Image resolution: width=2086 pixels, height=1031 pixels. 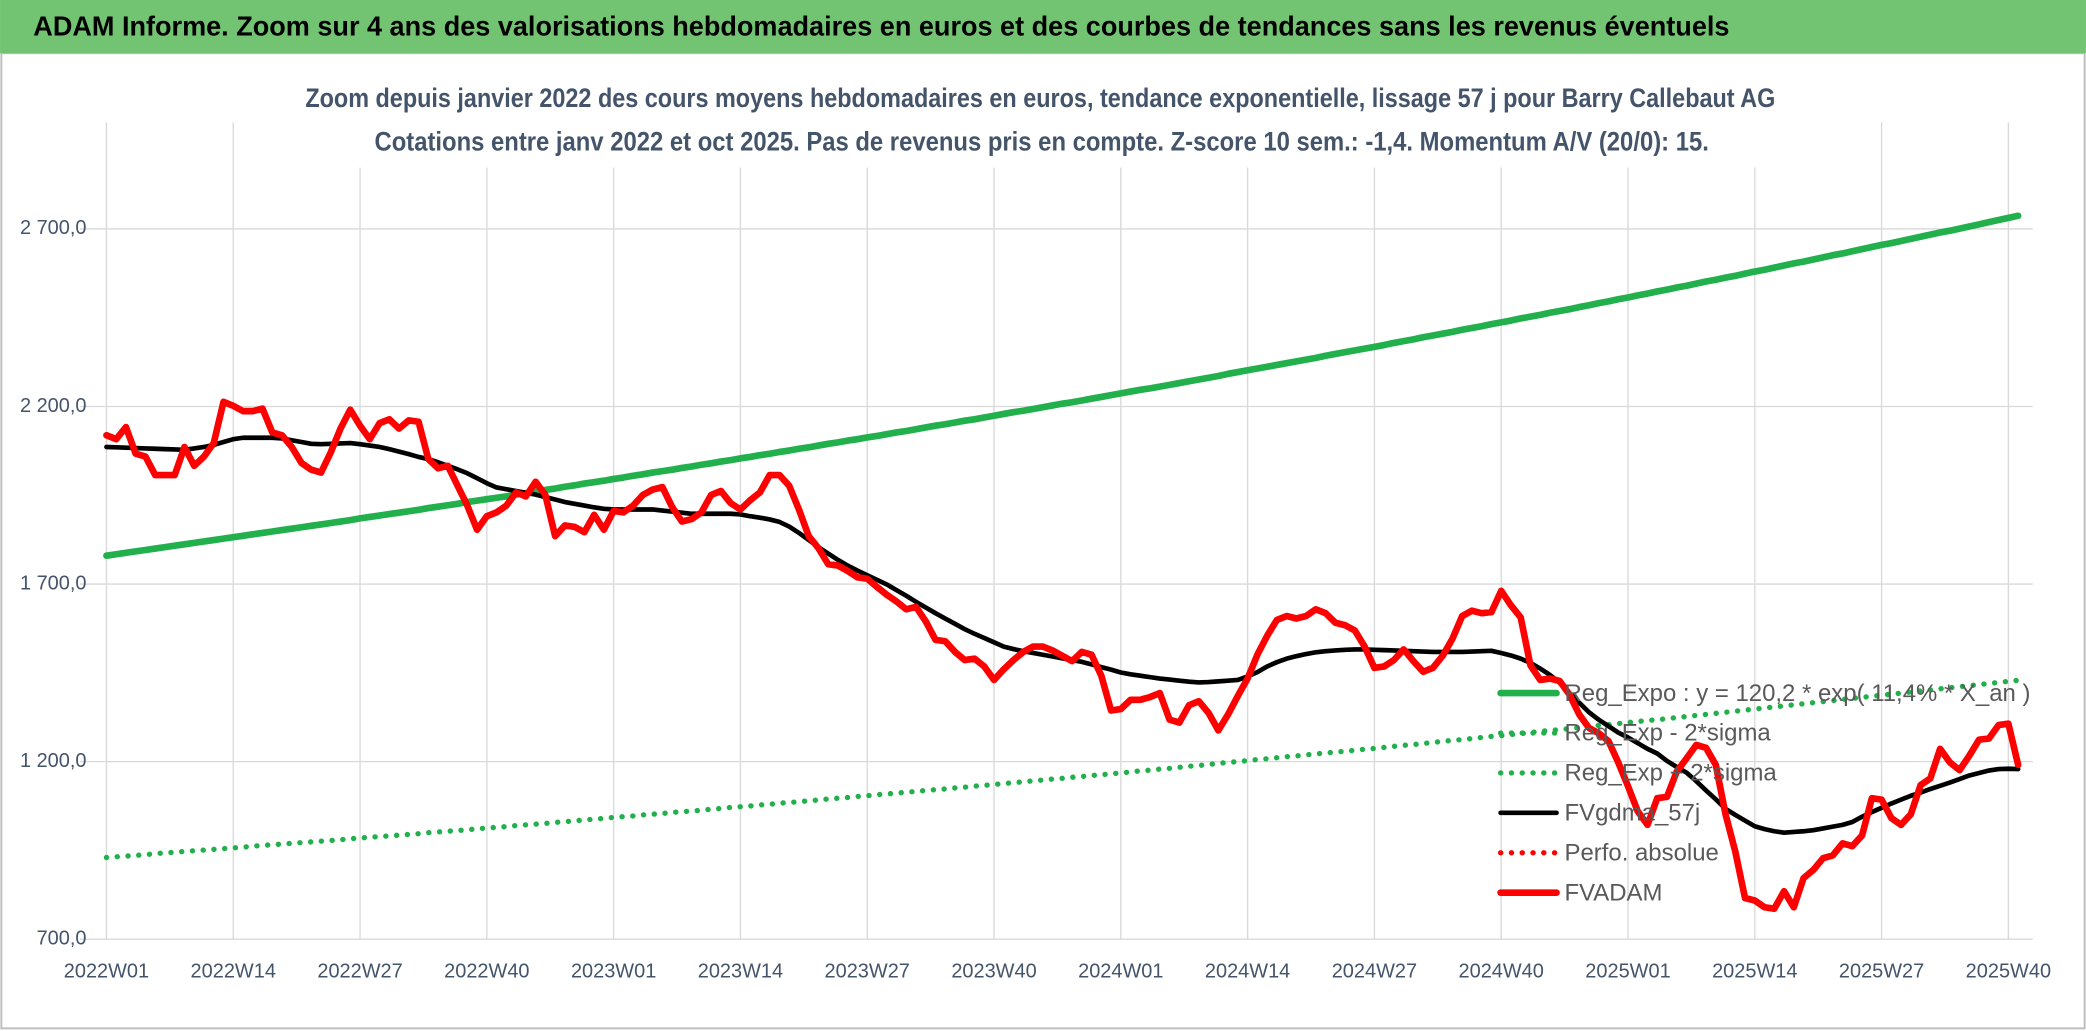 I want to click on header-bar, so click(x=1043, y=27).